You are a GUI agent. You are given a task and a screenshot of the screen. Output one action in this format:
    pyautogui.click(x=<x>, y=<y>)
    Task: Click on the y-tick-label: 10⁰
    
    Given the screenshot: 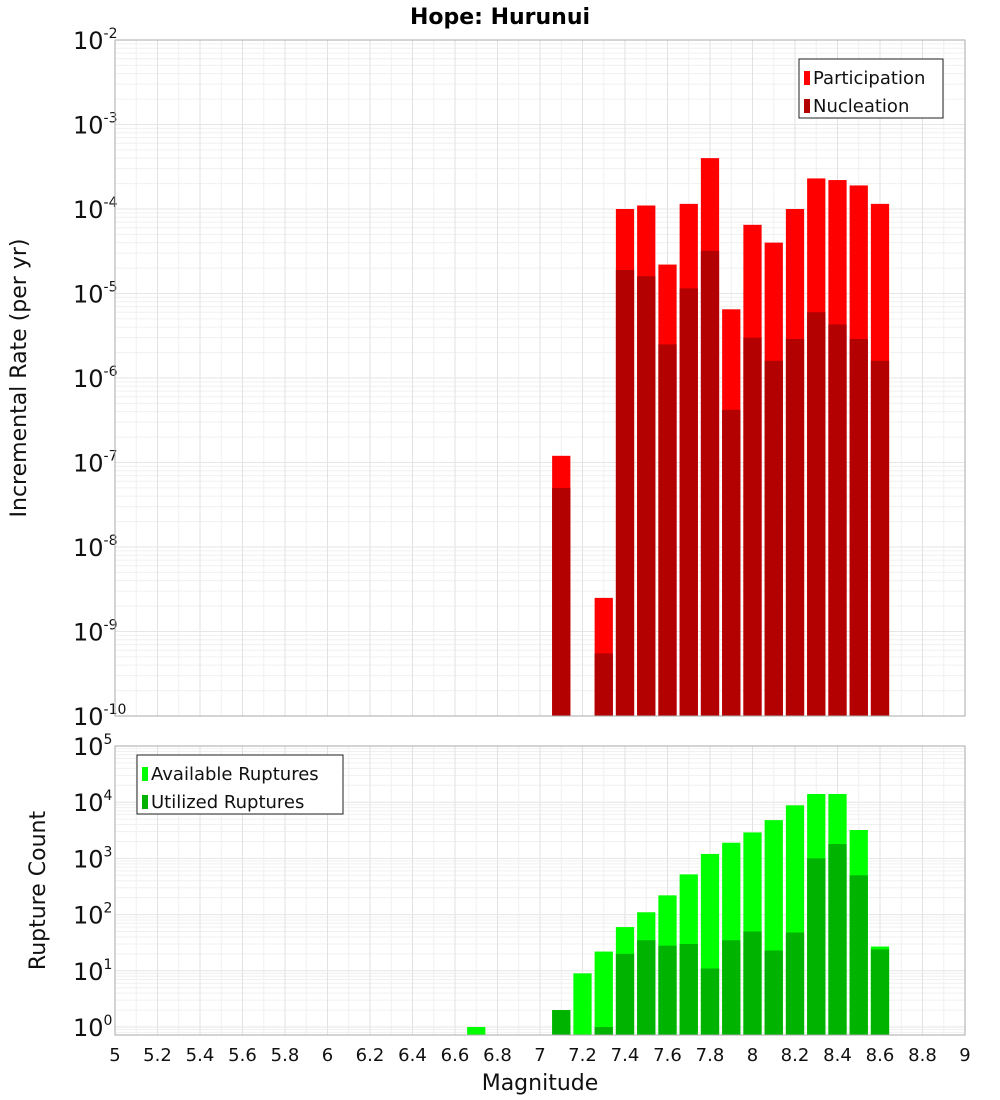 What is the action you would take?
    pyautogui.click(x=92, y=1027)
    